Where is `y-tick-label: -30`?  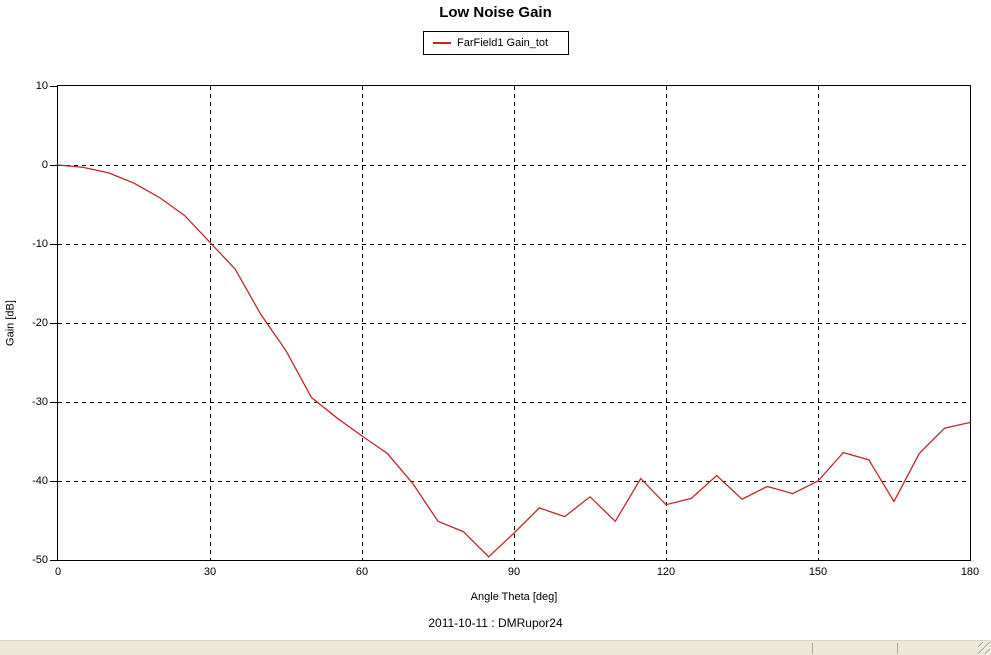
y-tick-label: -30 is located at coordinates (40, 402).